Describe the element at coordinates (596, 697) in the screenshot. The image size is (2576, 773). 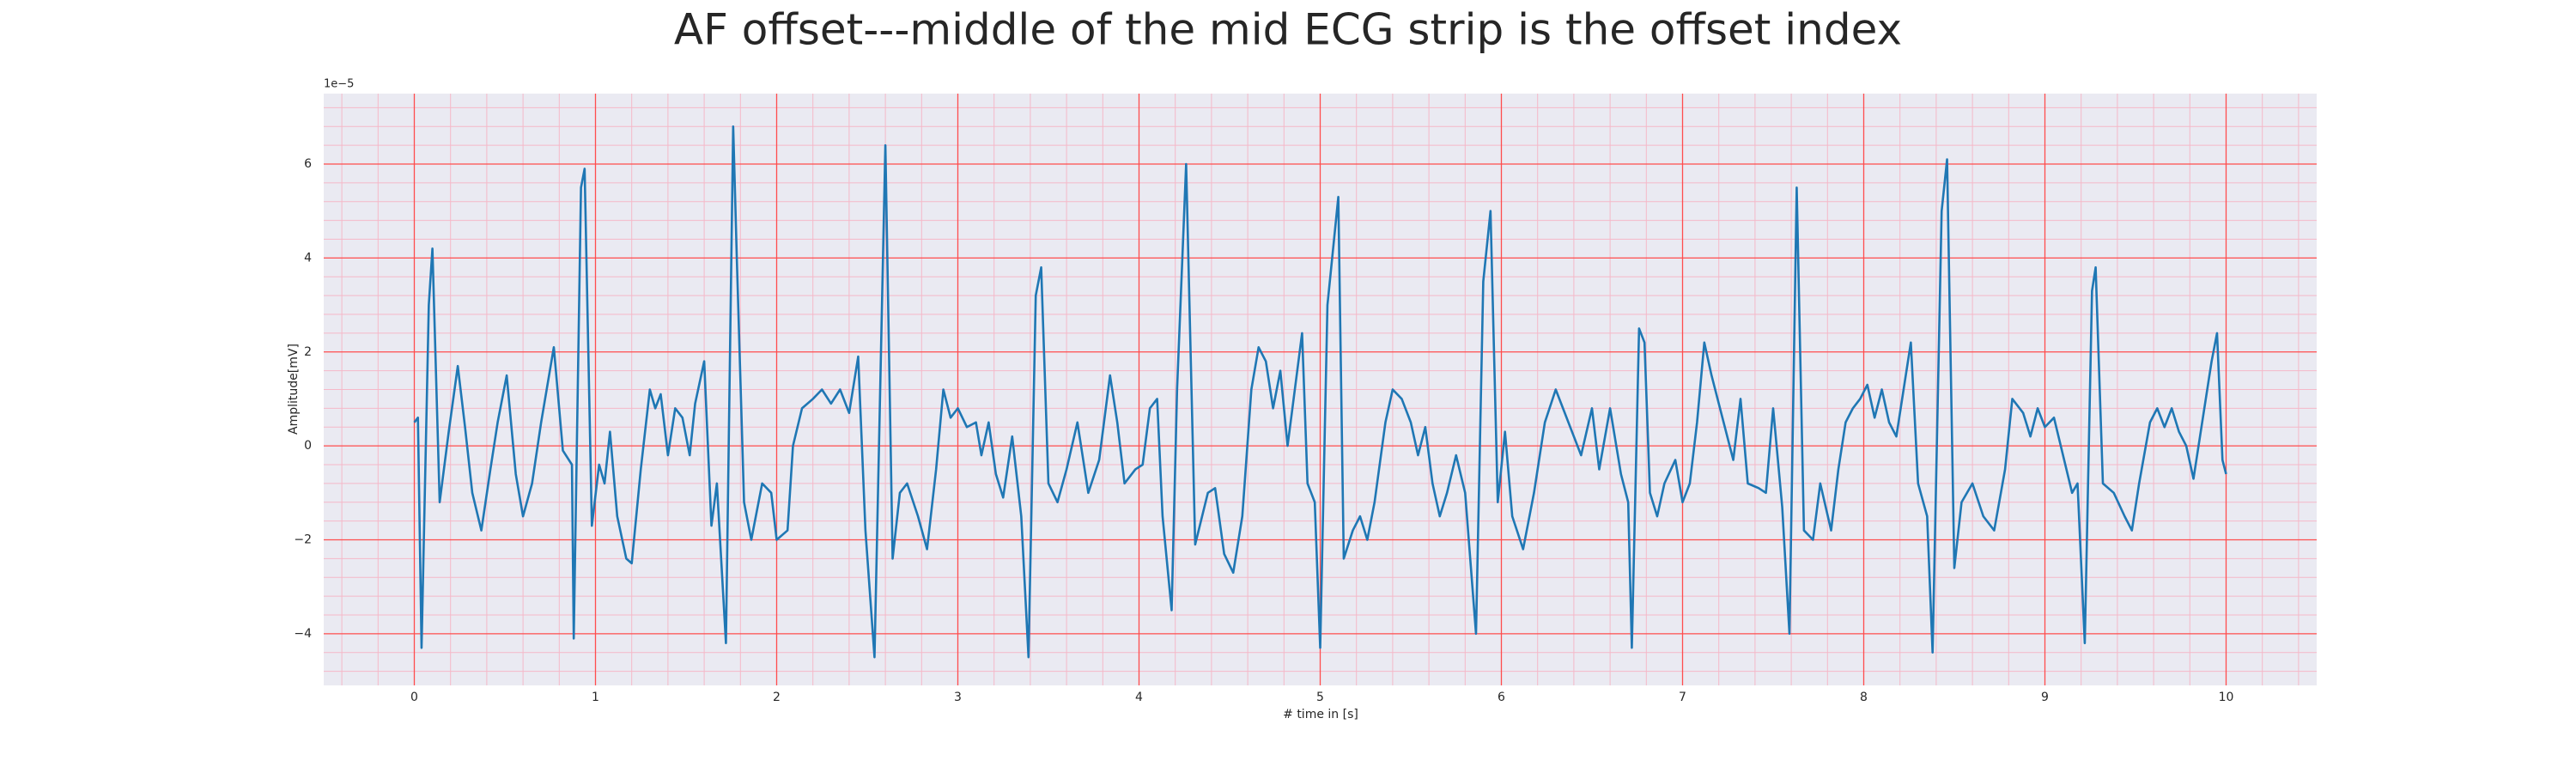
I see `x-tick-label: 1` at that location.